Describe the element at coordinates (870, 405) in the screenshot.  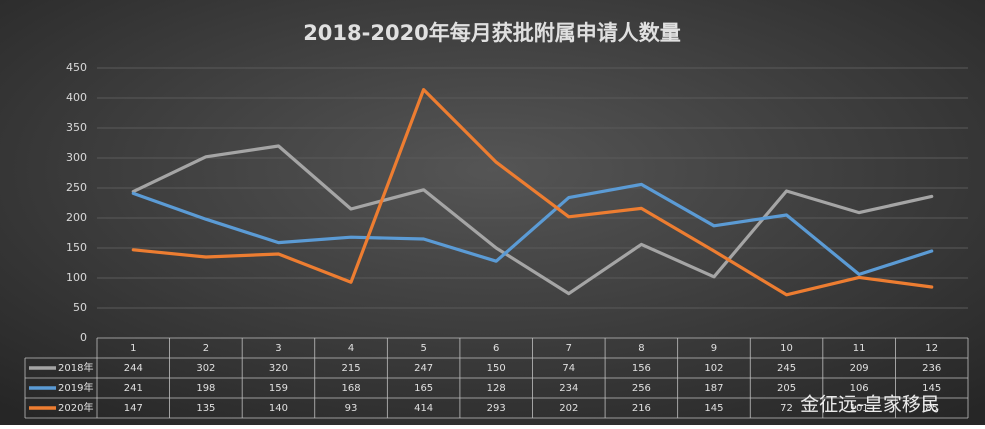
I see `watermark: 金征远-皇家移民` at that location.